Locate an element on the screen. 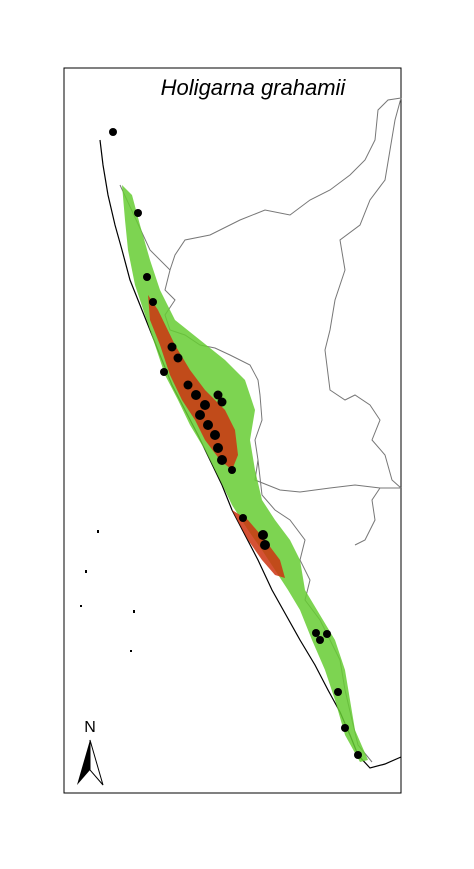 The width and height of the screenshot is (474, 869). north-label: N is located at coordinates (90, 727).